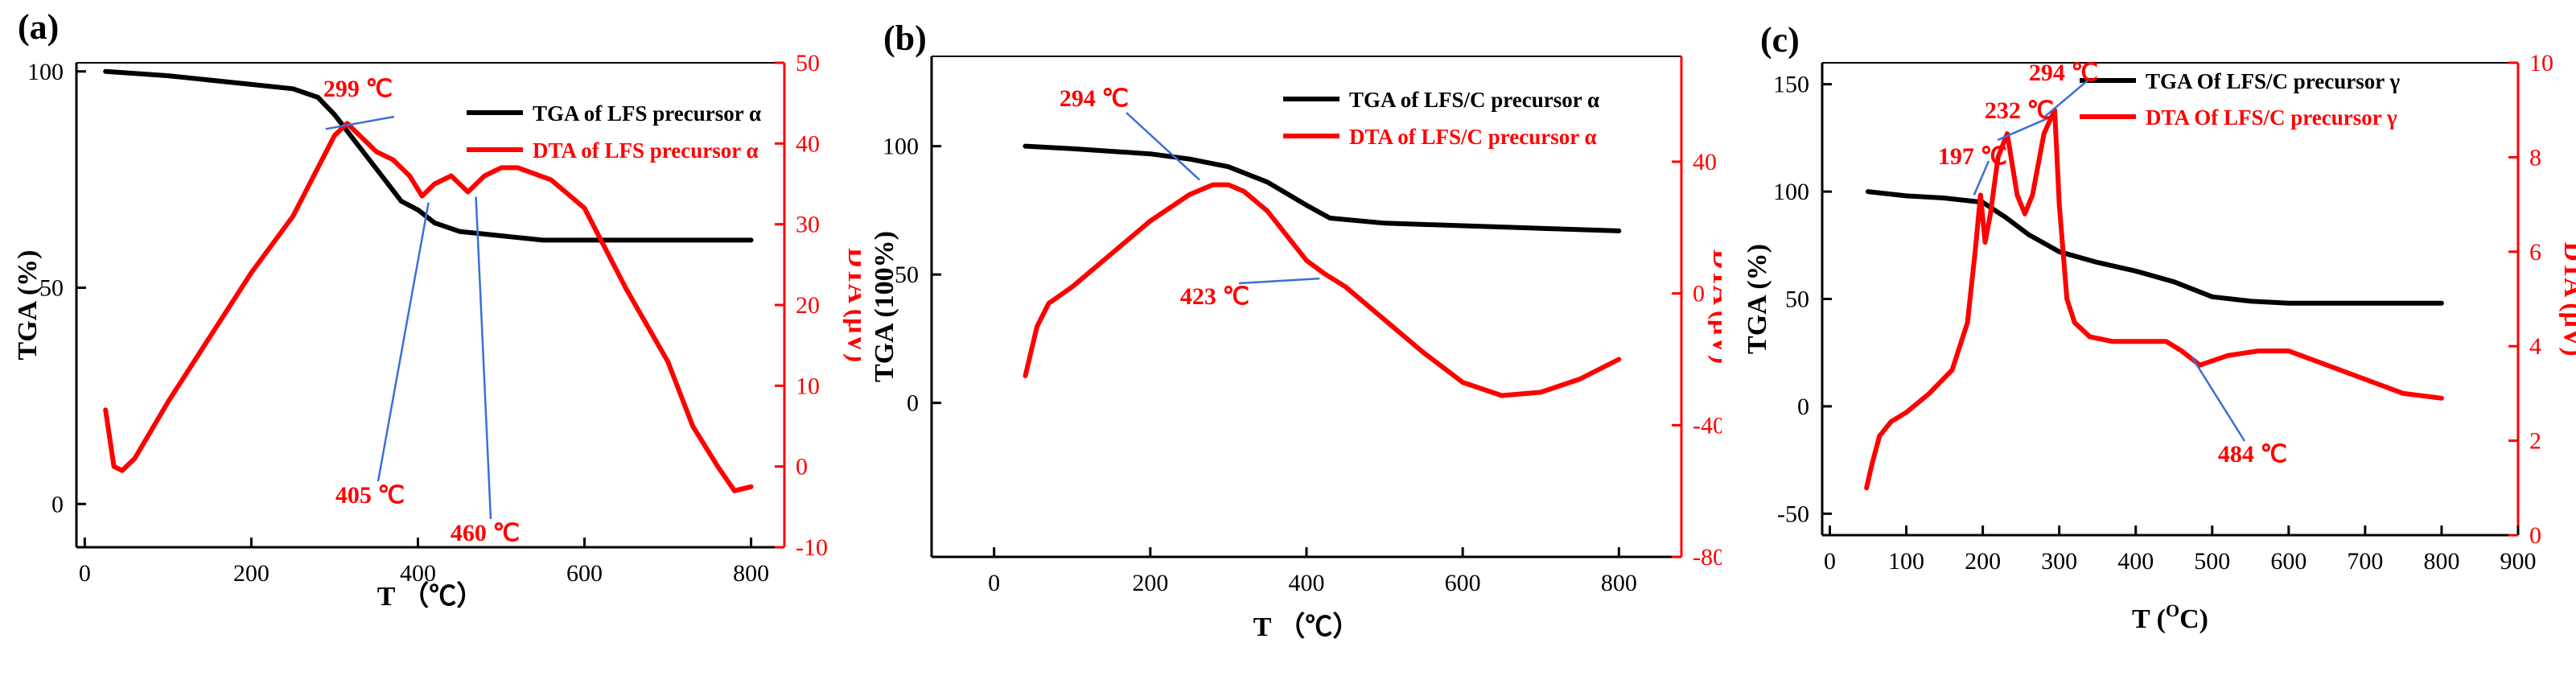 The image size is (2576, 676). What do you see at coordinates (808, 305) in the screenshot?
I see `y2-tick-label: 20` at bounding box center [808, 305].